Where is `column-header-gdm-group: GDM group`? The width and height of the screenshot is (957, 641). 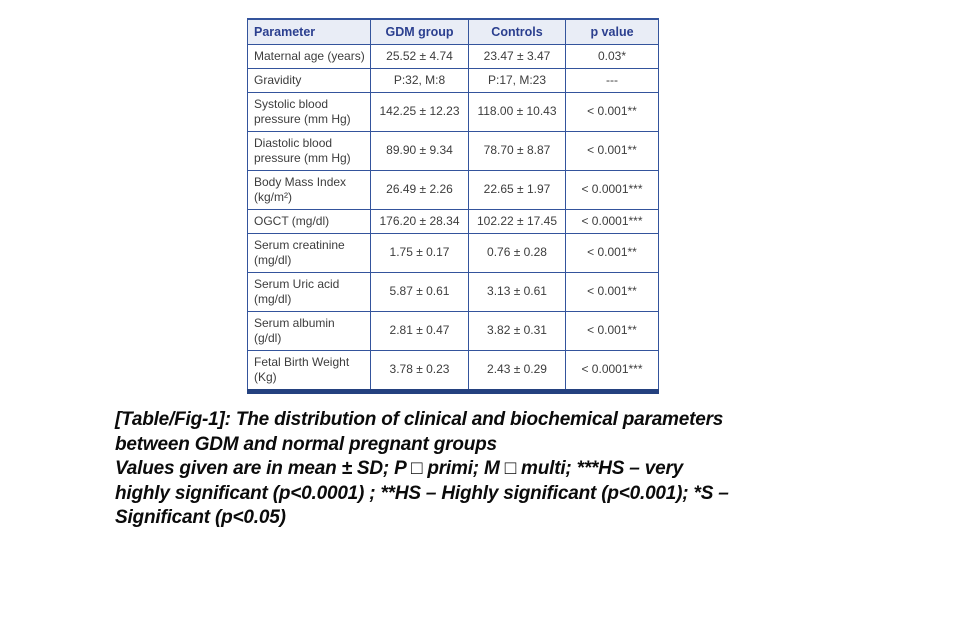
column-header-gdm-group: GDM group is located at coordinates (419, 31).